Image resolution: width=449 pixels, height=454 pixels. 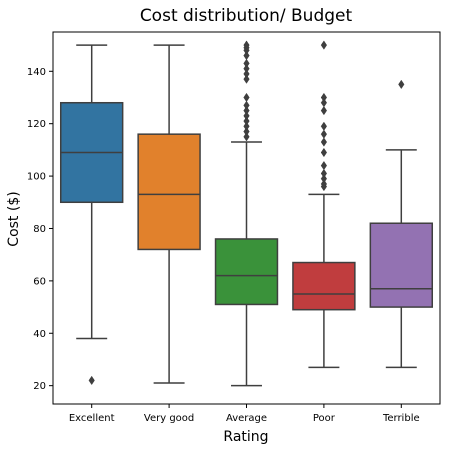 What do you see at coordinates (36, 177) in the screenshot?
I see `y-tick-label: 100` at bounding box center [36, 177].